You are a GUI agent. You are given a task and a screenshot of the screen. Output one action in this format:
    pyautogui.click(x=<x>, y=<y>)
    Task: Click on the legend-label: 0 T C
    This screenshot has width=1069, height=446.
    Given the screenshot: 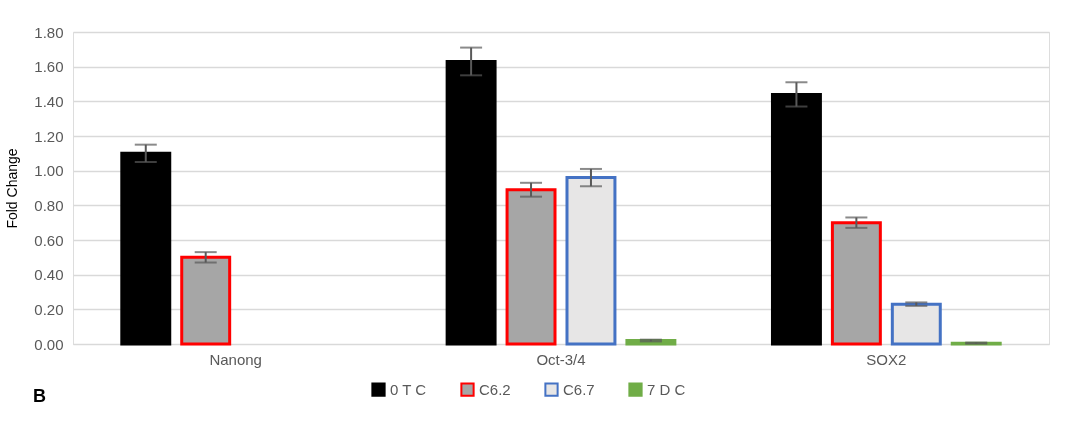 What is the action you would take?
    pyautogui.click(x=408, y=389)
    